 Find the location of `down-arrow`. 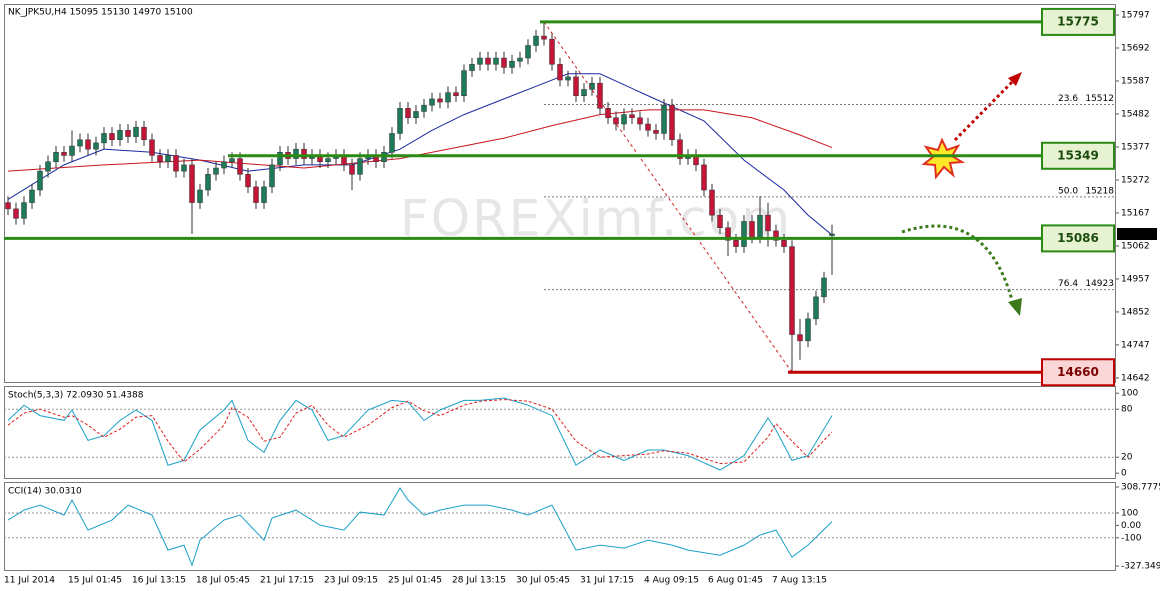

down-arrow is located at coordinates (957, 262).